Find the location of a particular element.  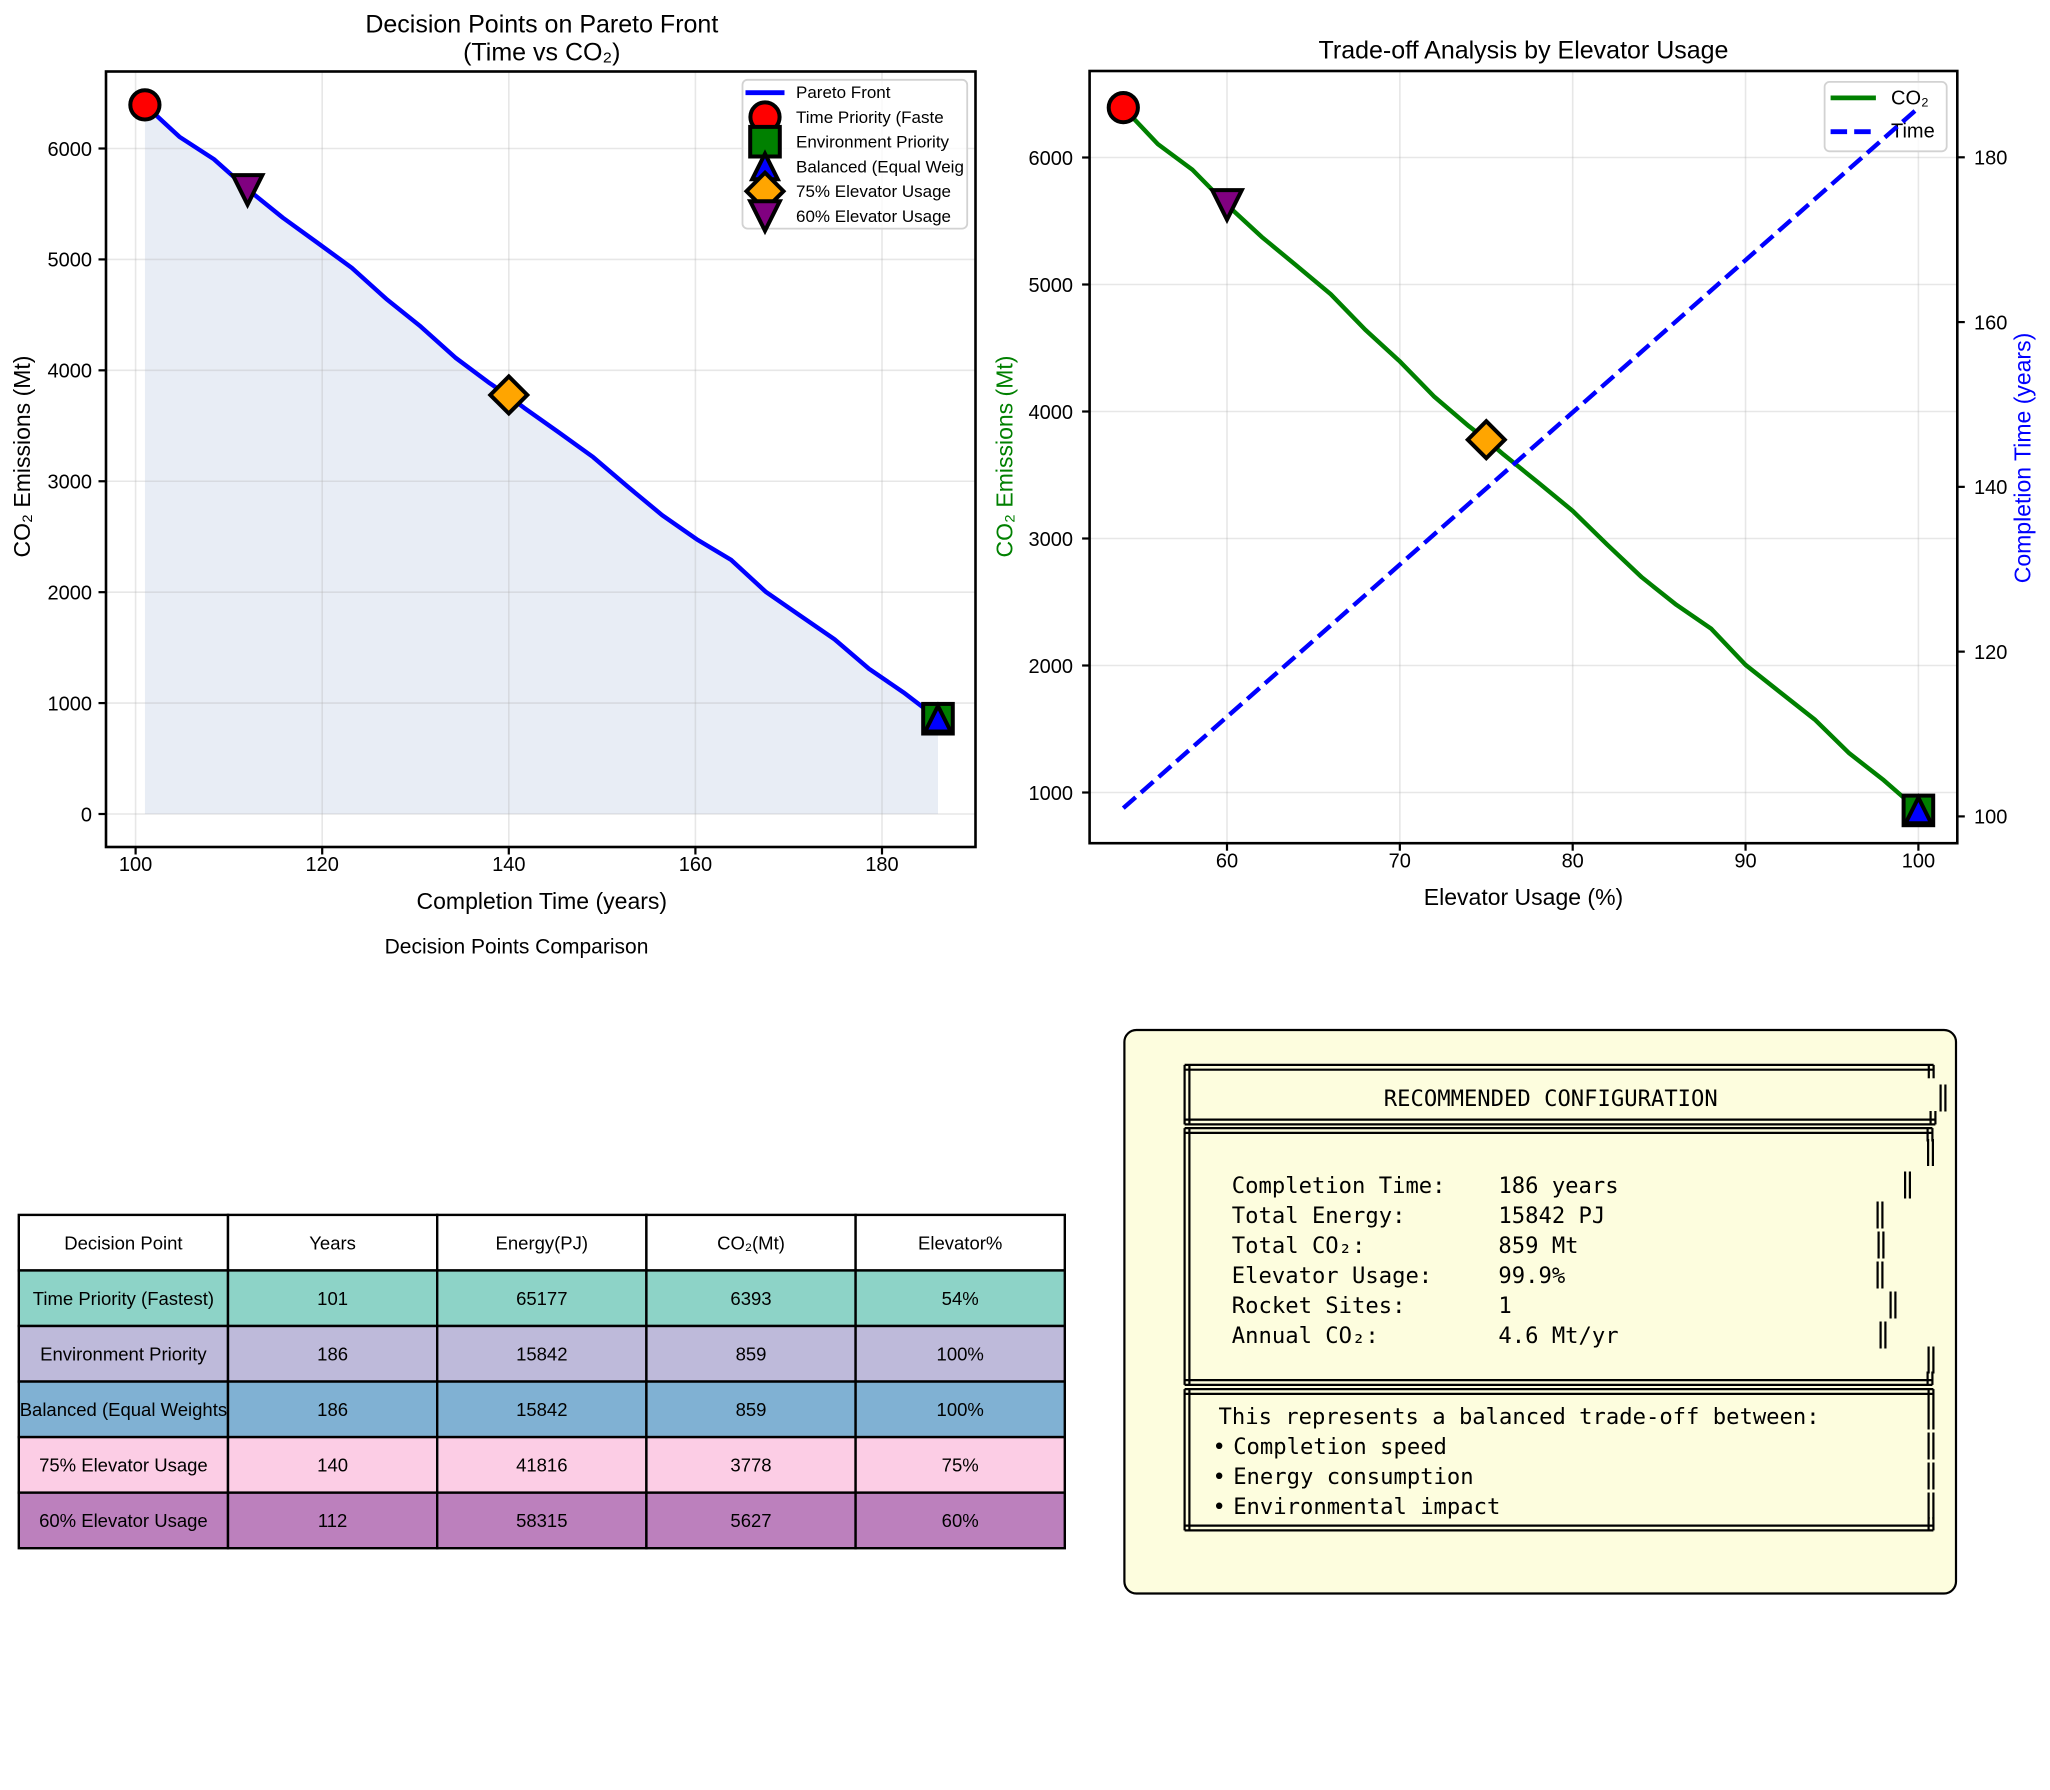

svg-text:Decision Points on Pareto Fron: Decision Points on Pareto Front is located at coordinates (541, 25).